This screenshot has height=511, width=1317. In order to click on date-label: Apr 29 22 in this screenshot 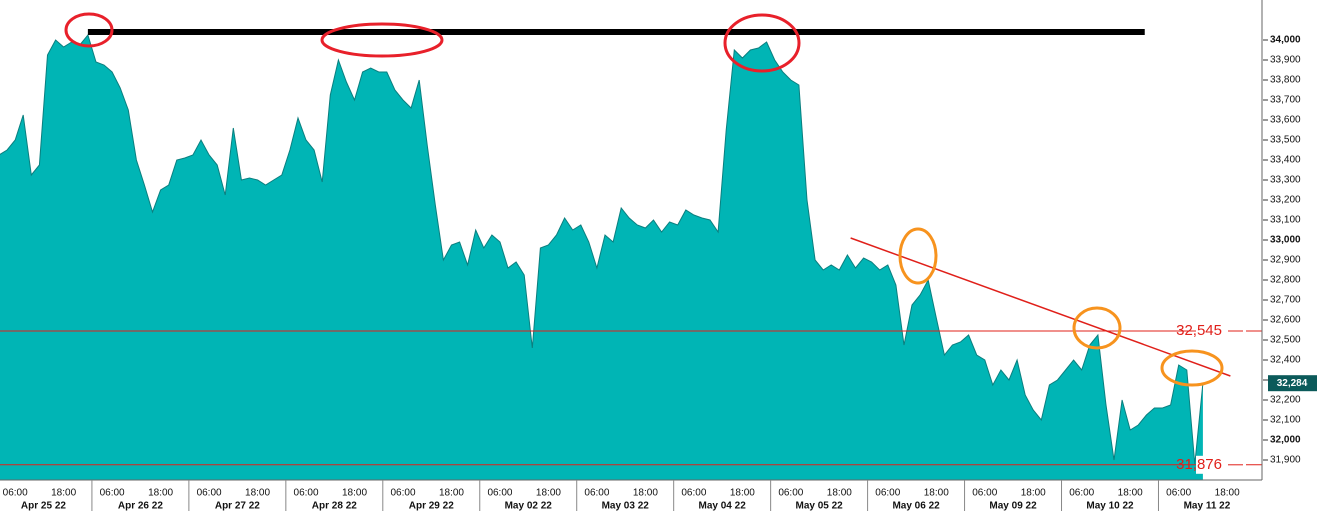, I will do `click(431, 506)`.